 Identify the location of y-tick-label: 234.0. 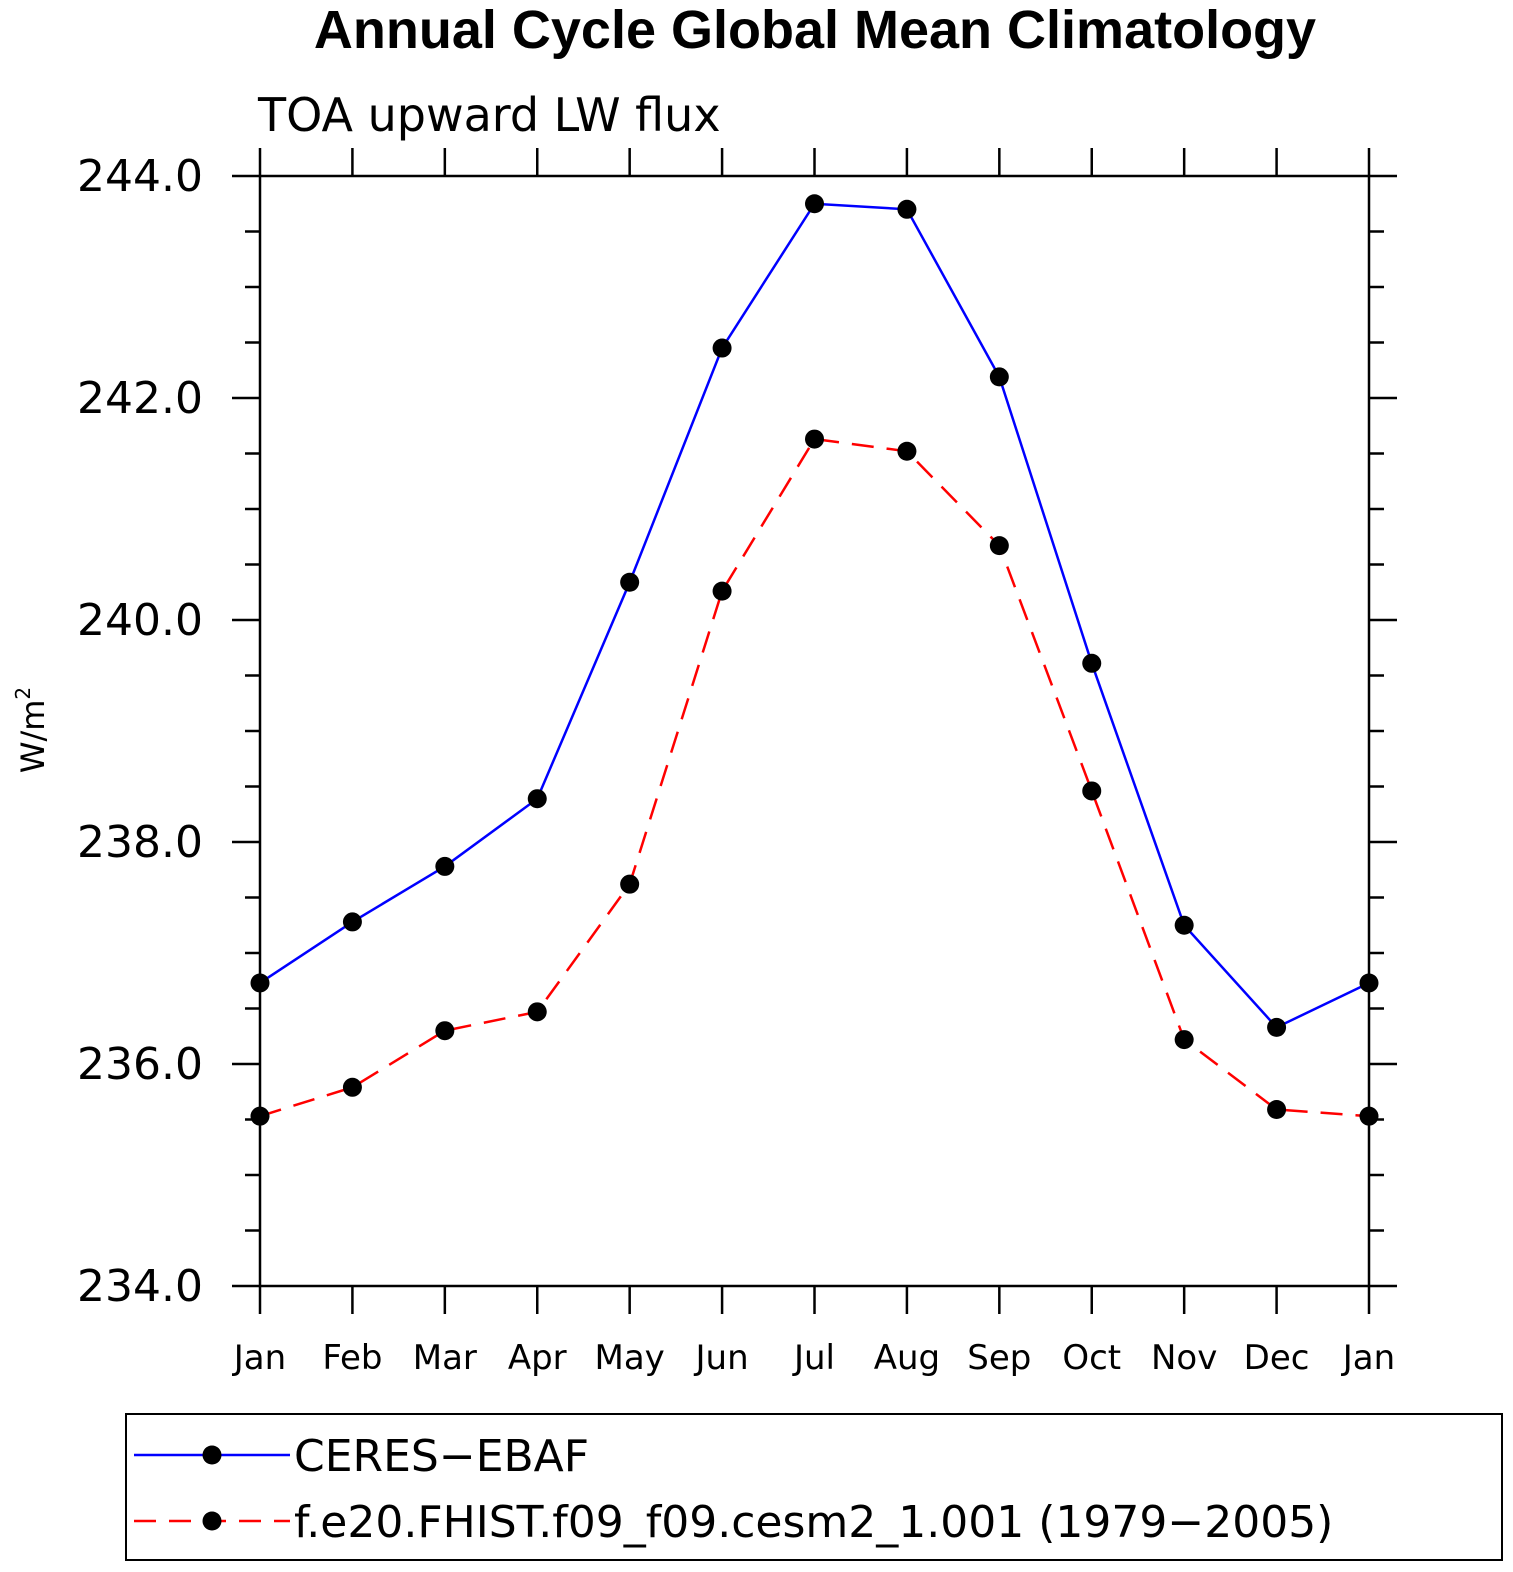
(140, 1286).